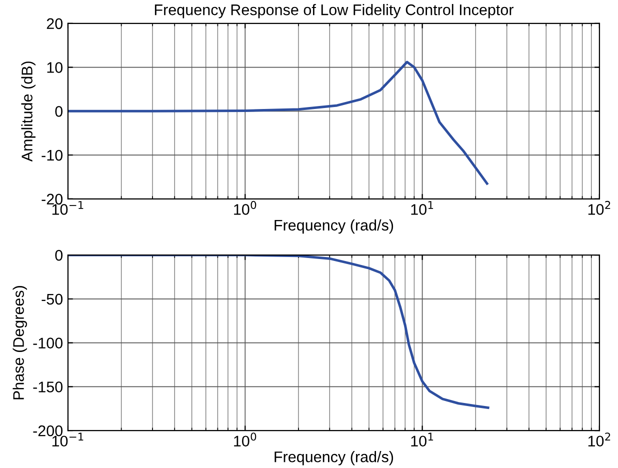 The height and width of the screenshot is (468, 618). What do you see at coordinates (334, 11) in the screenshot?
I see `chart-title: Frequency Response of Low Fidelity Control Inceptor` at bounding box center [334, 11].